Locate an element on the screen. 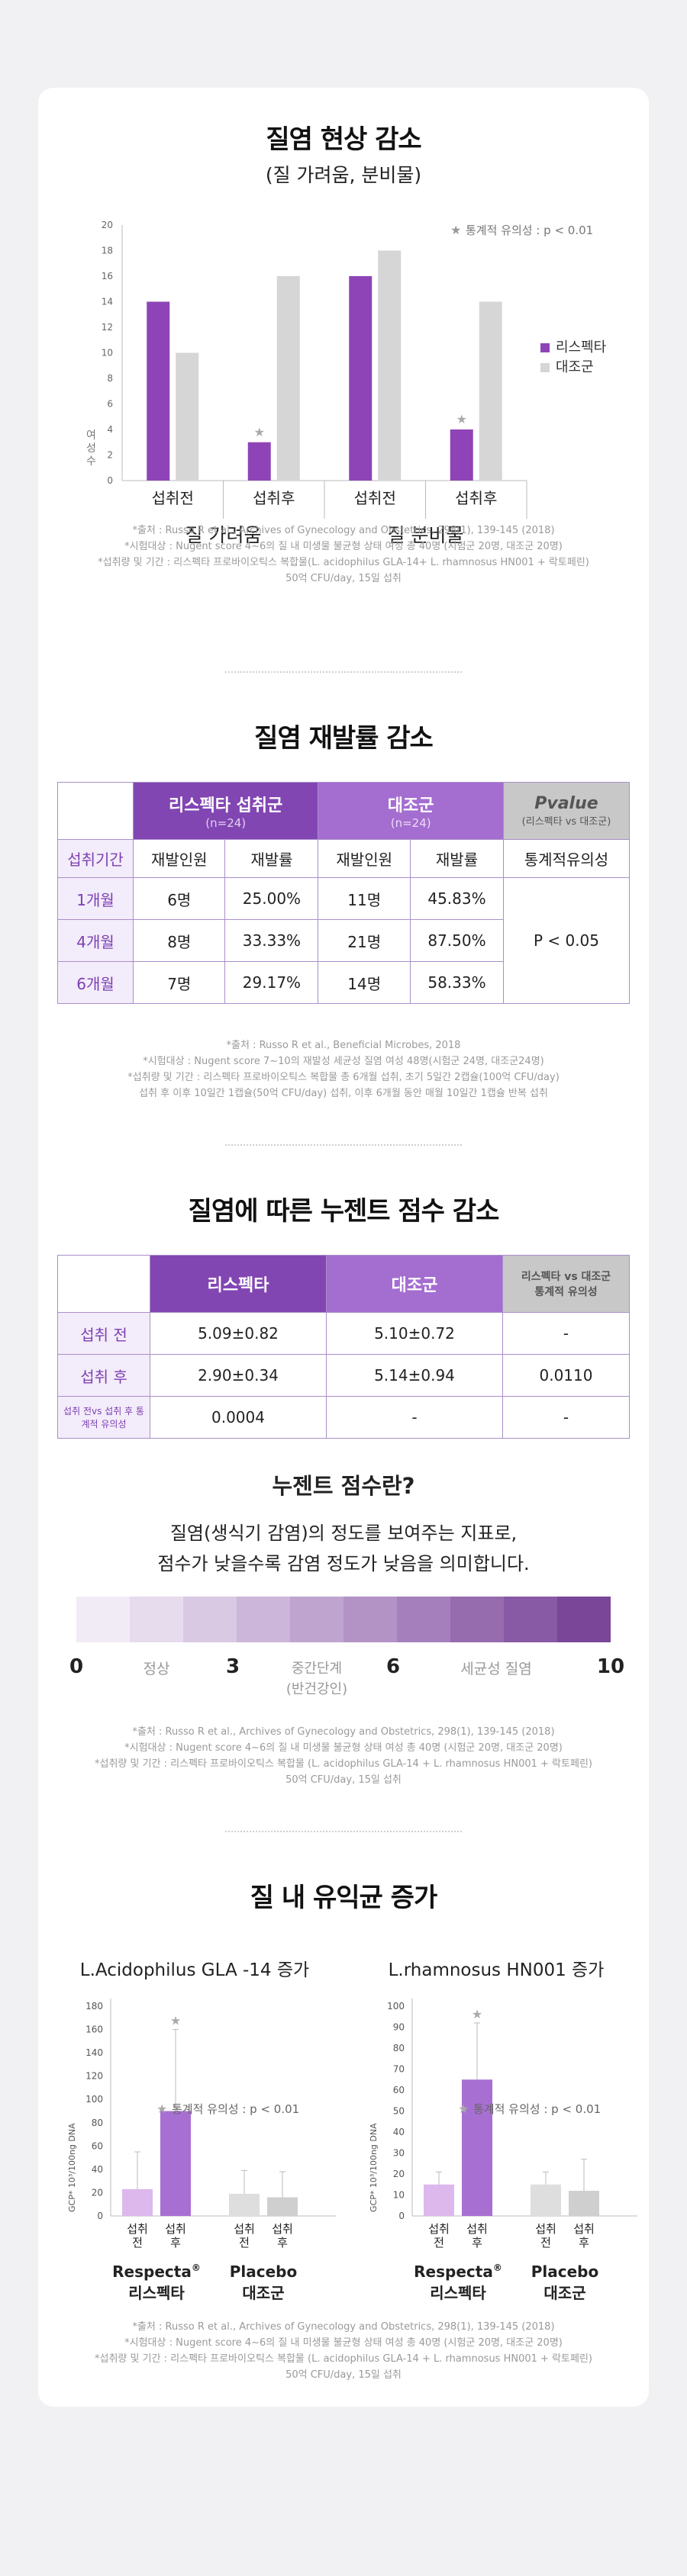  cell: 25.00% is located at coordinates (271, 899).